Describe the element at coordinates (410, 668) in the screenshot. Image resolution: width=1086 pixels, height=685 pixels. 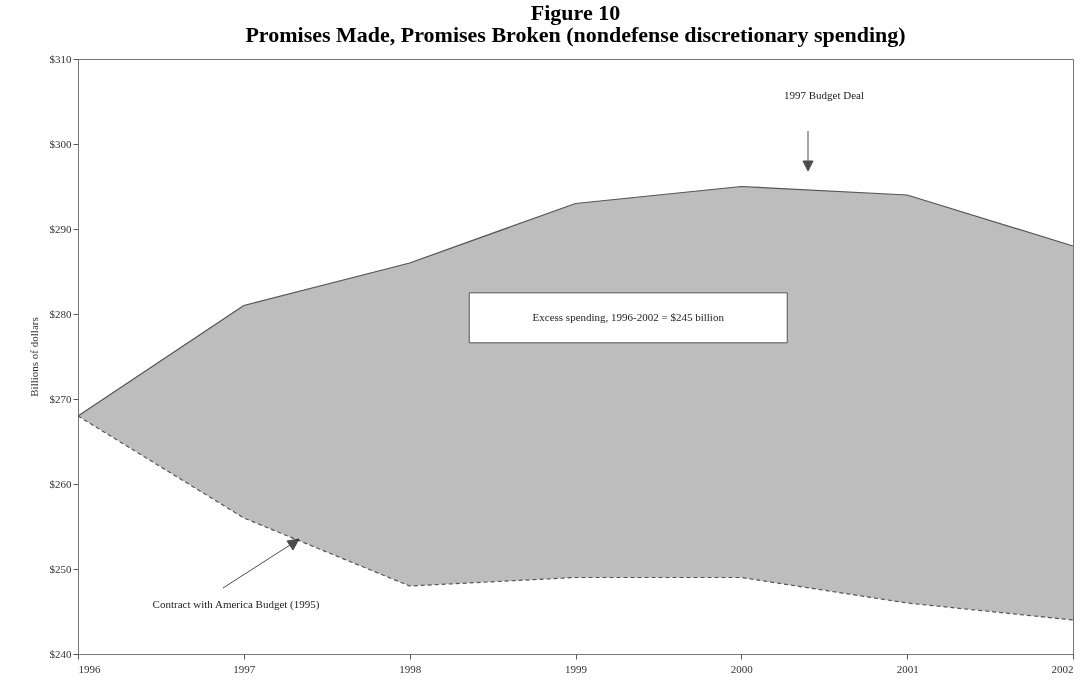
I see `x-tick-label: 1998` at that location.